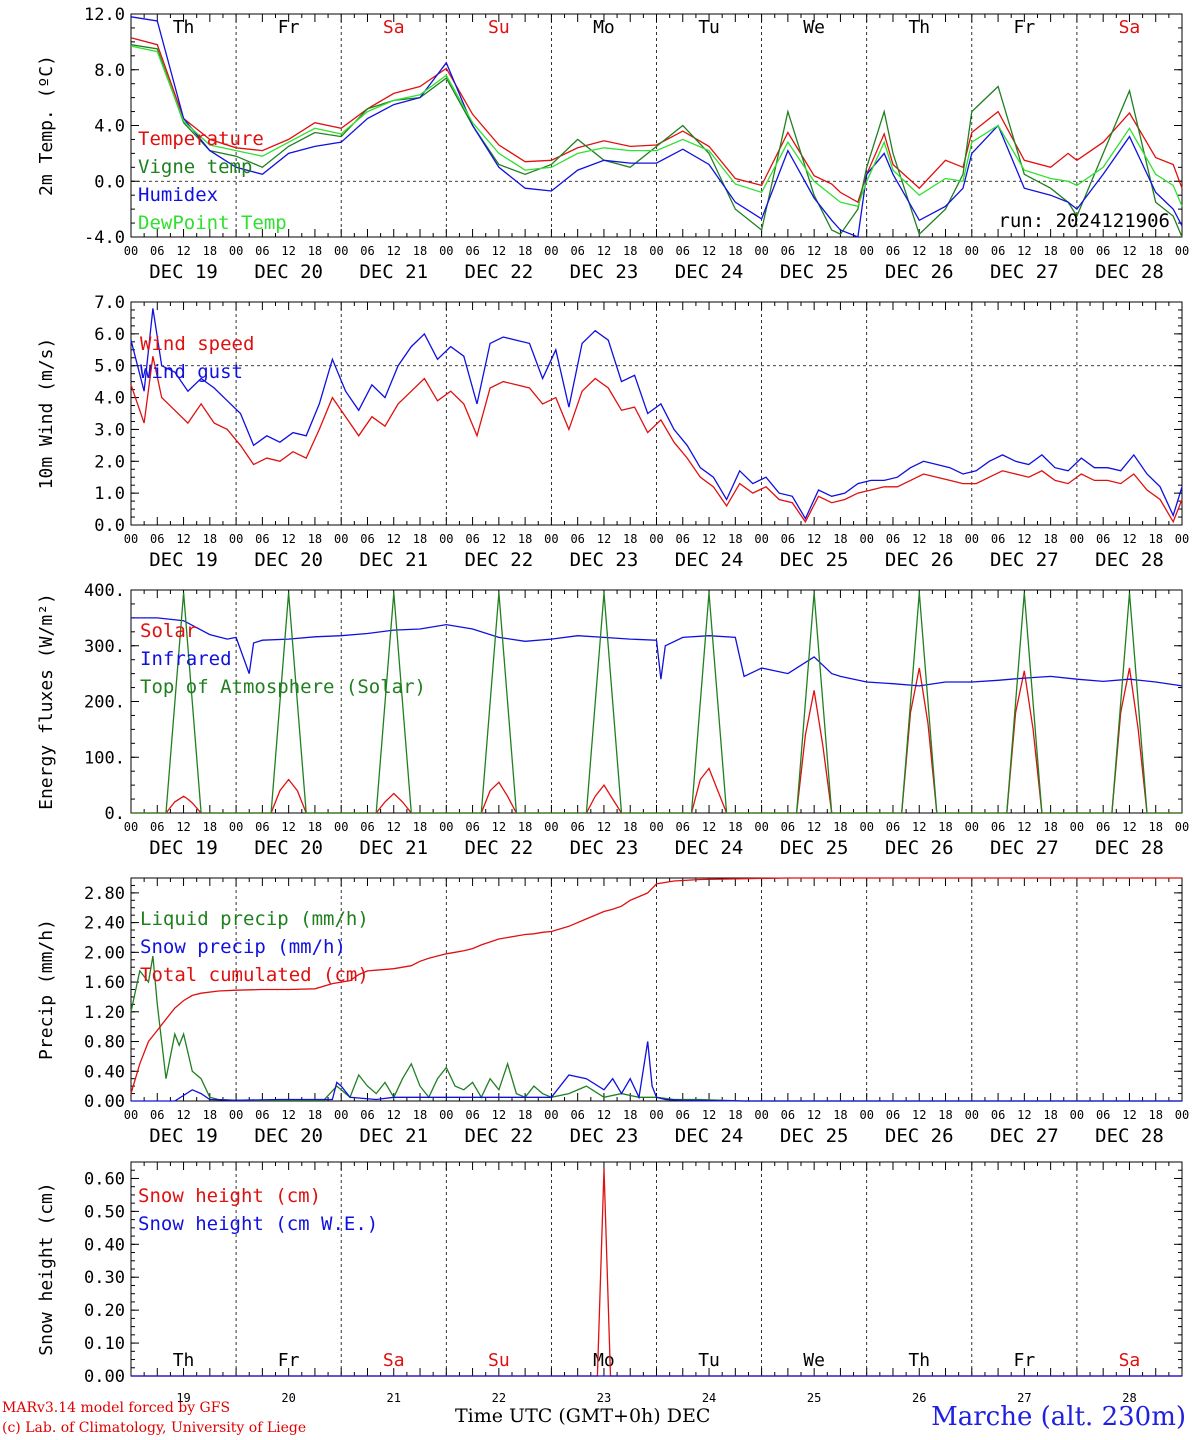 The image size is (1194, 1440). What do you see at coordinates (104, 983) in the screenshot?
I see `y-tick-label: 1.60` at bounding box center [104, 983].